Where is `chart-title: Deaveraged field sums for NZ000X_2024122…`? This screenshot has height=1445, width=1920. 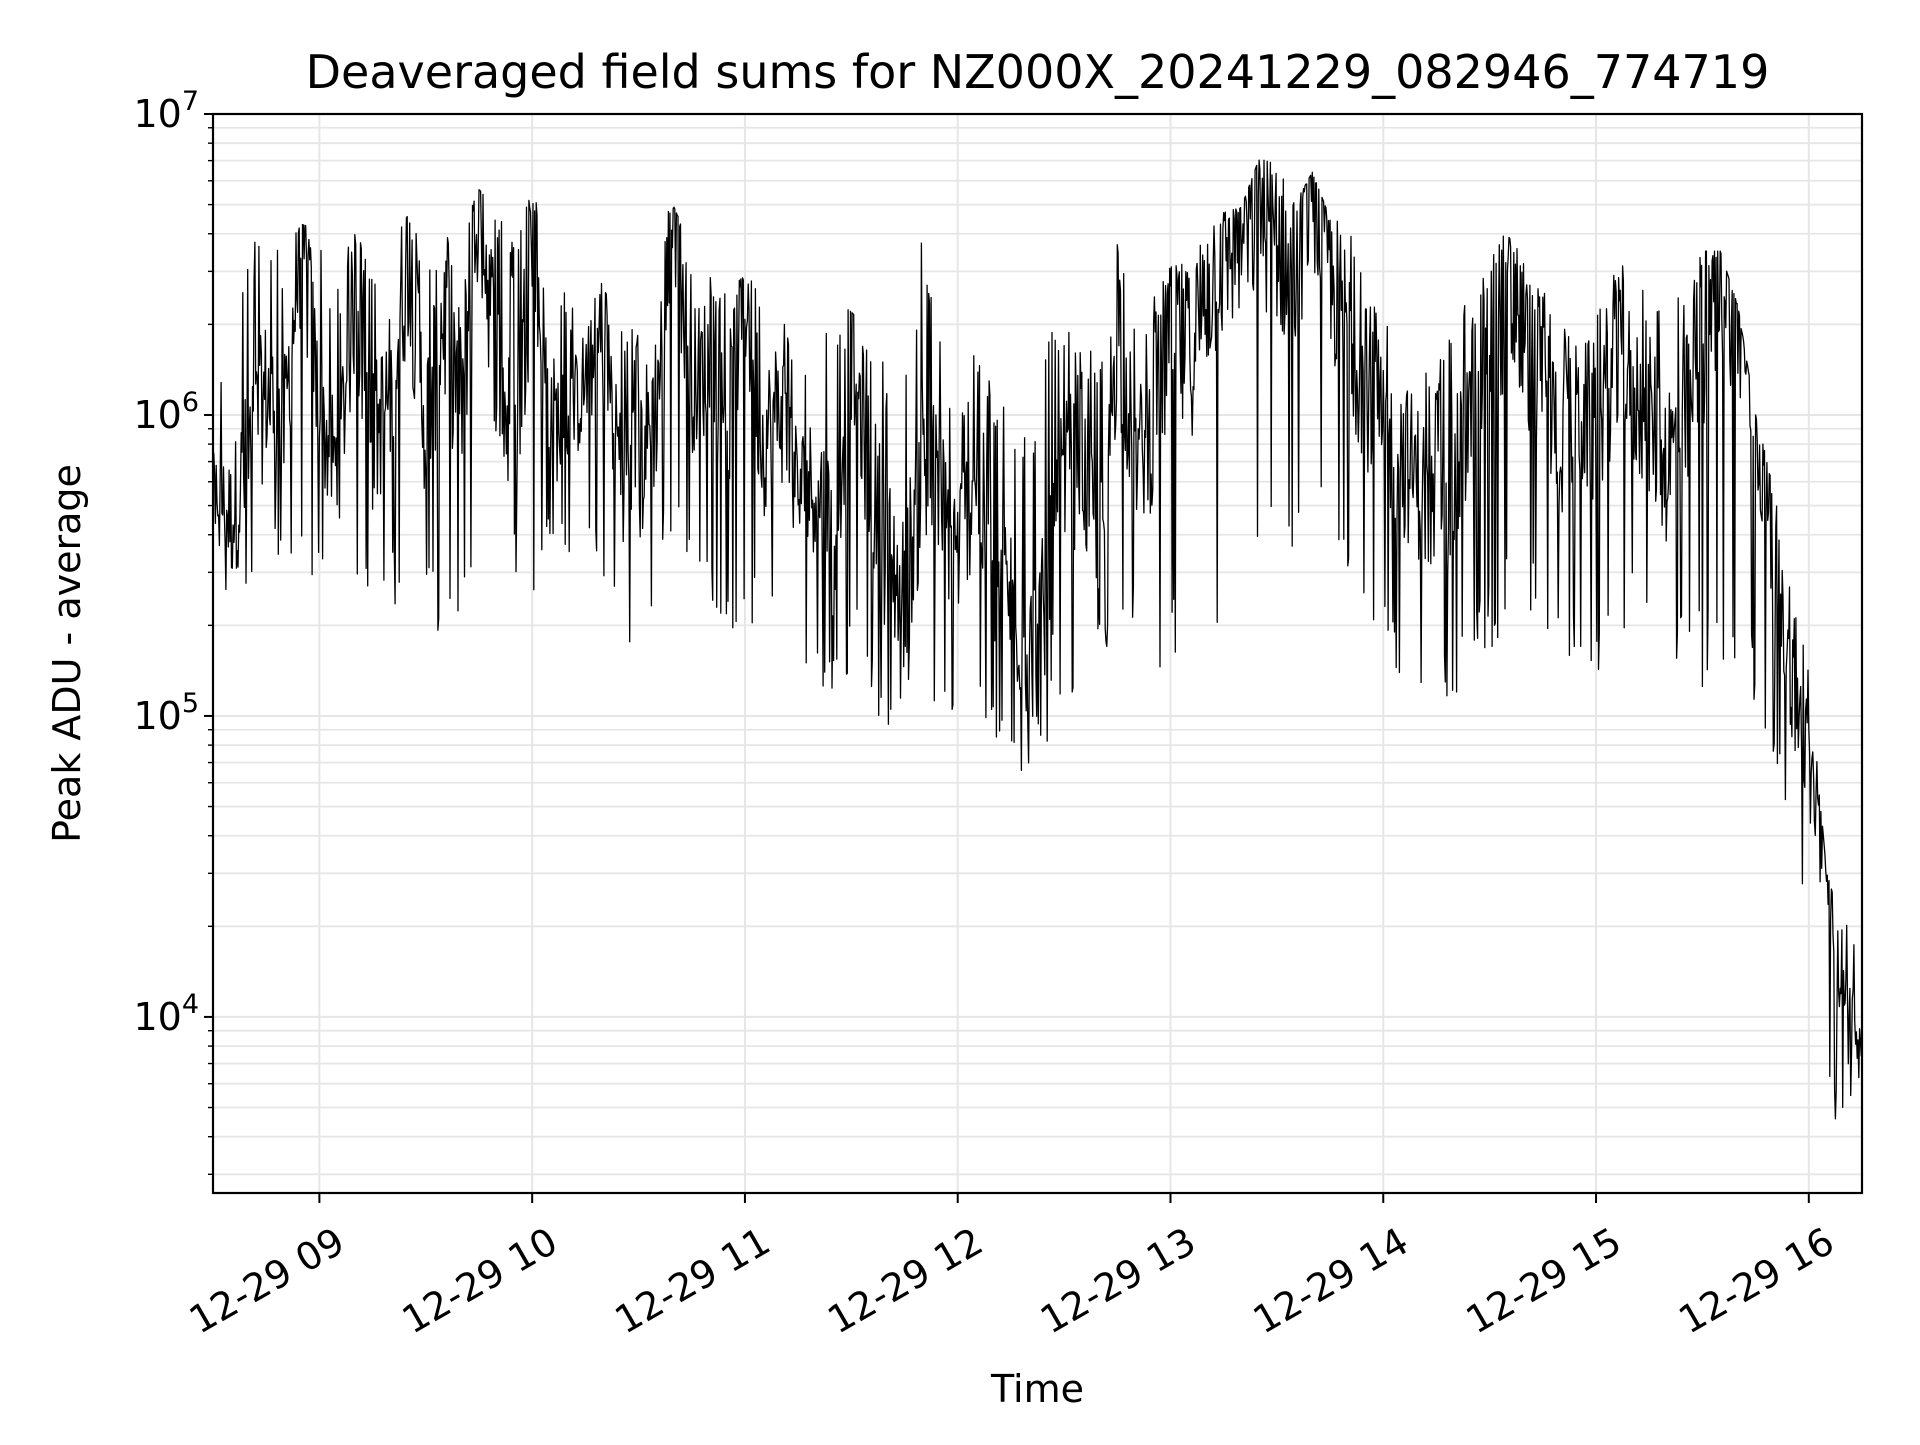
chart-title: Deaveraged field sums for NZ000X_2024122… is located at coordinates (1038, 72).